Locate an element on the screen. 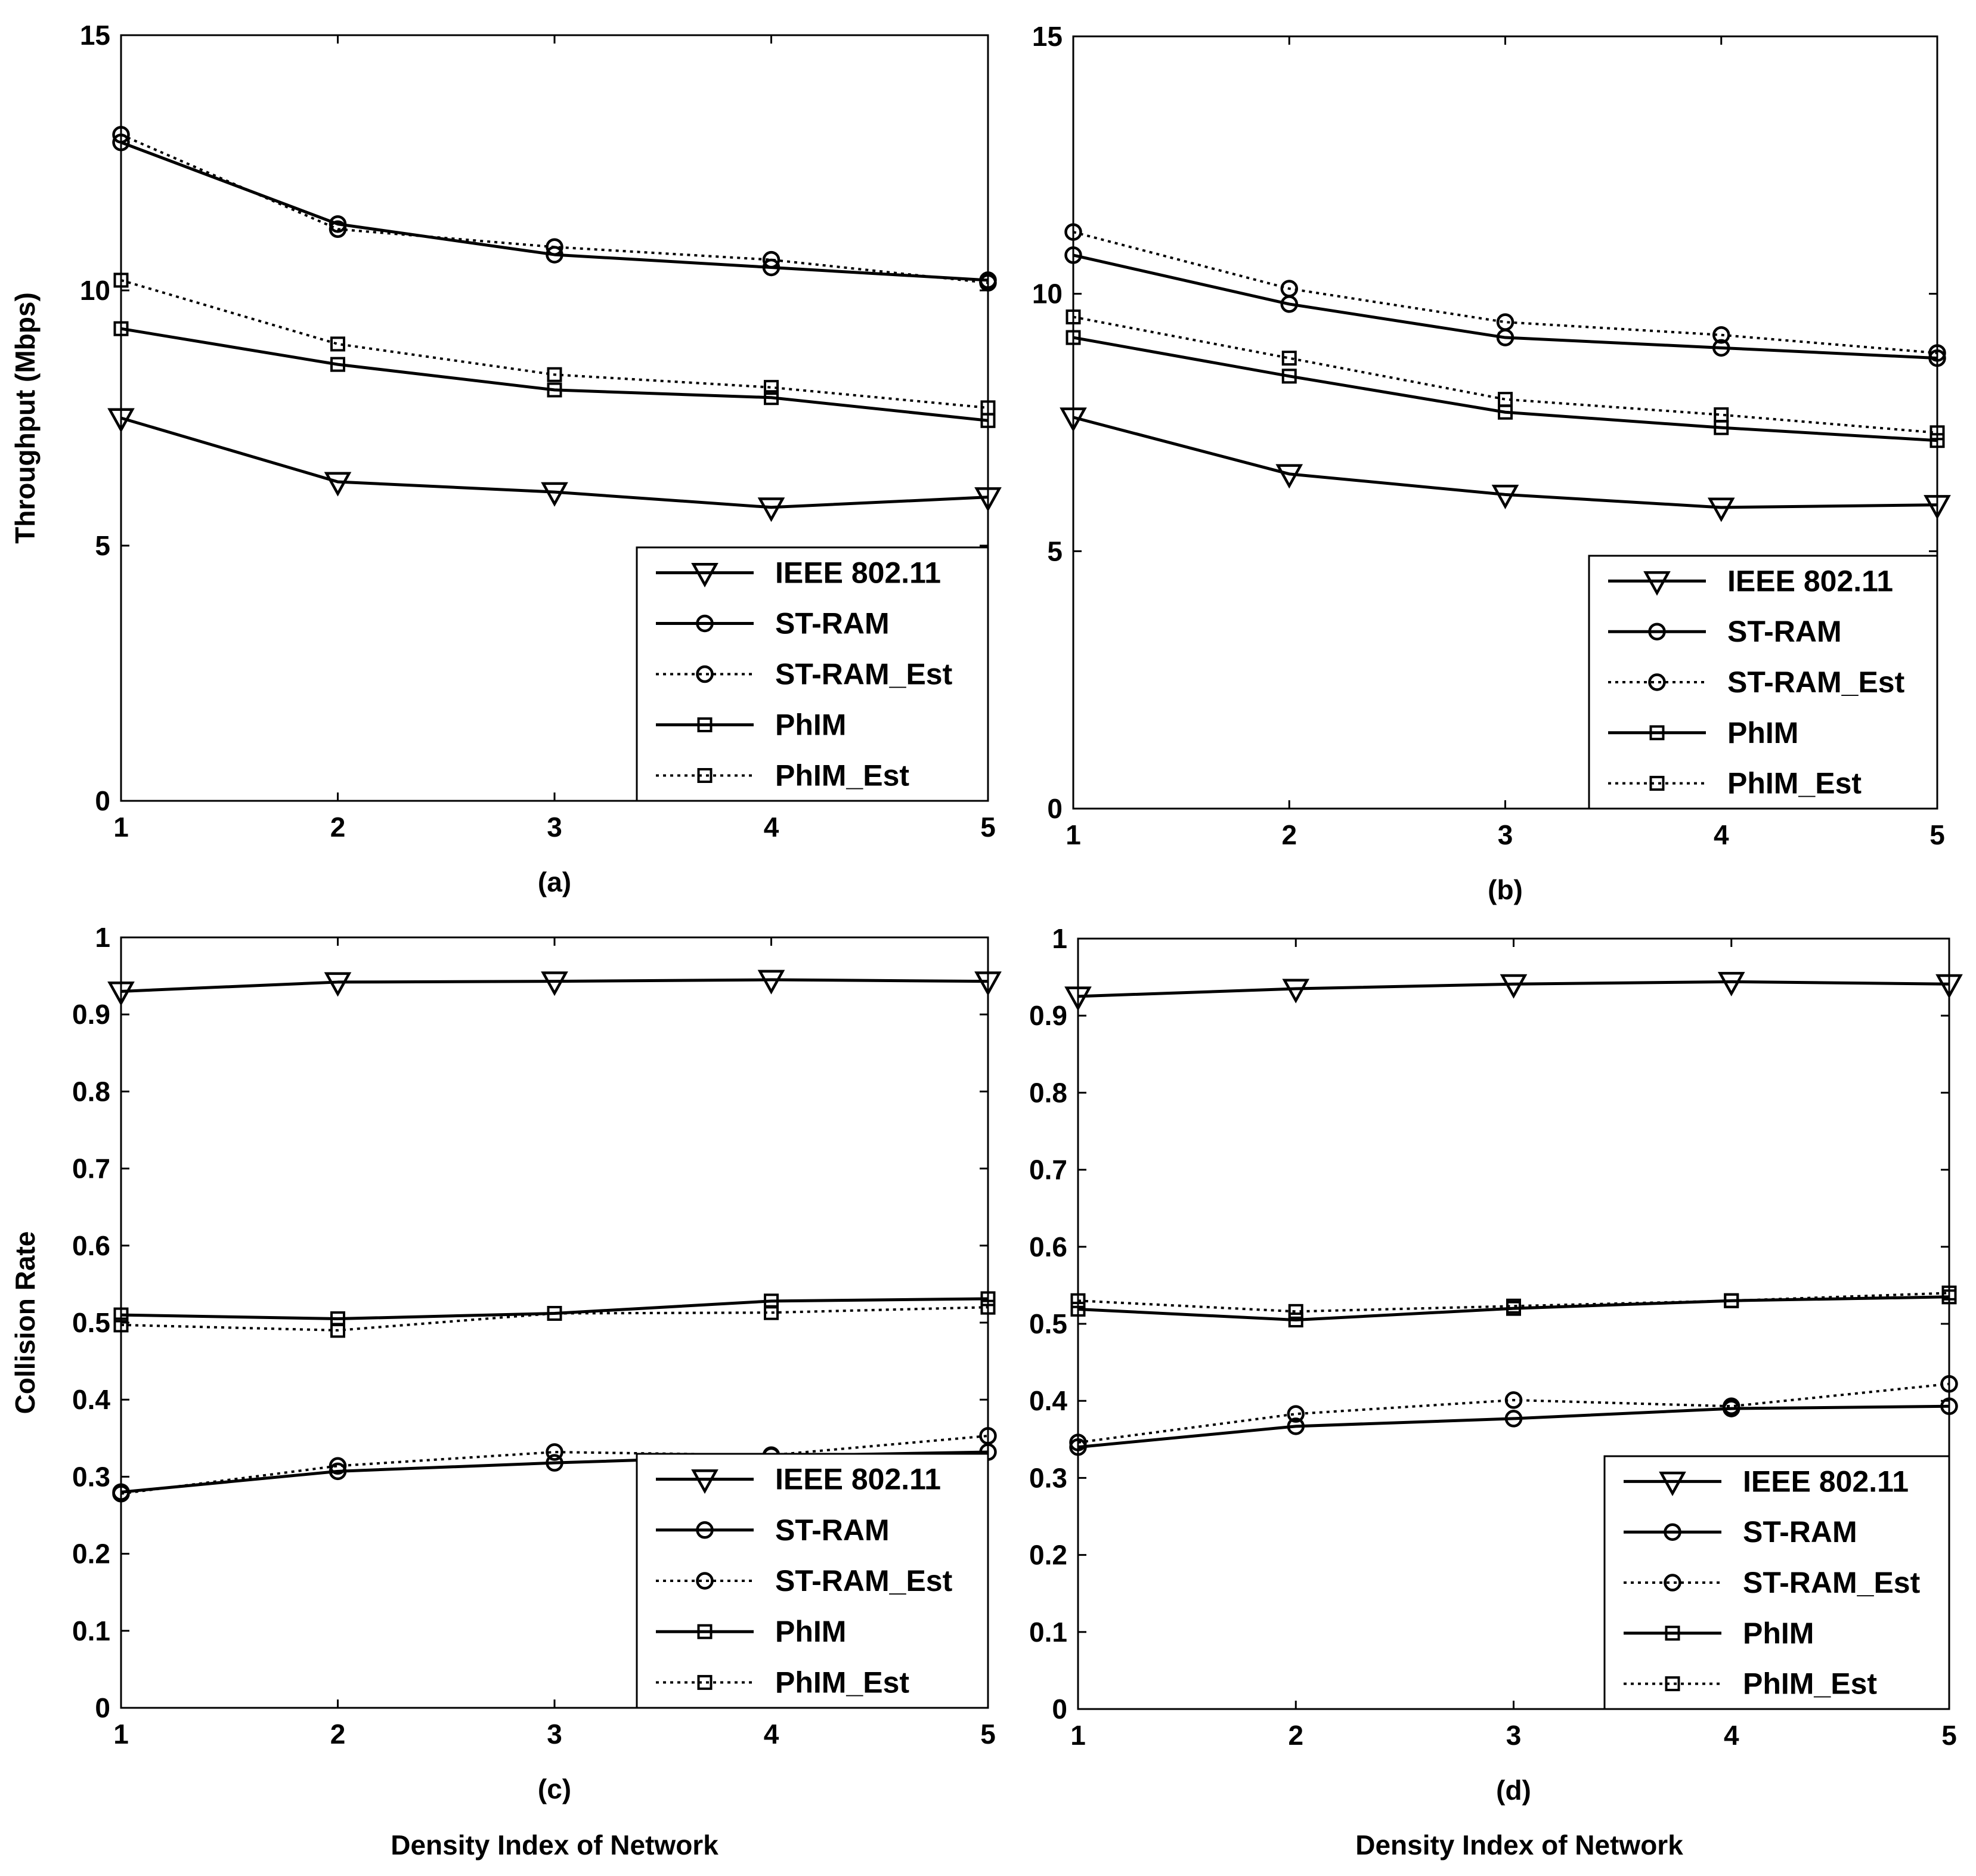 The image size is (1976, 1876). panel-c-legend-st-ram-est-label: ST-RAM_Est is located at coordinates (864, 1581).